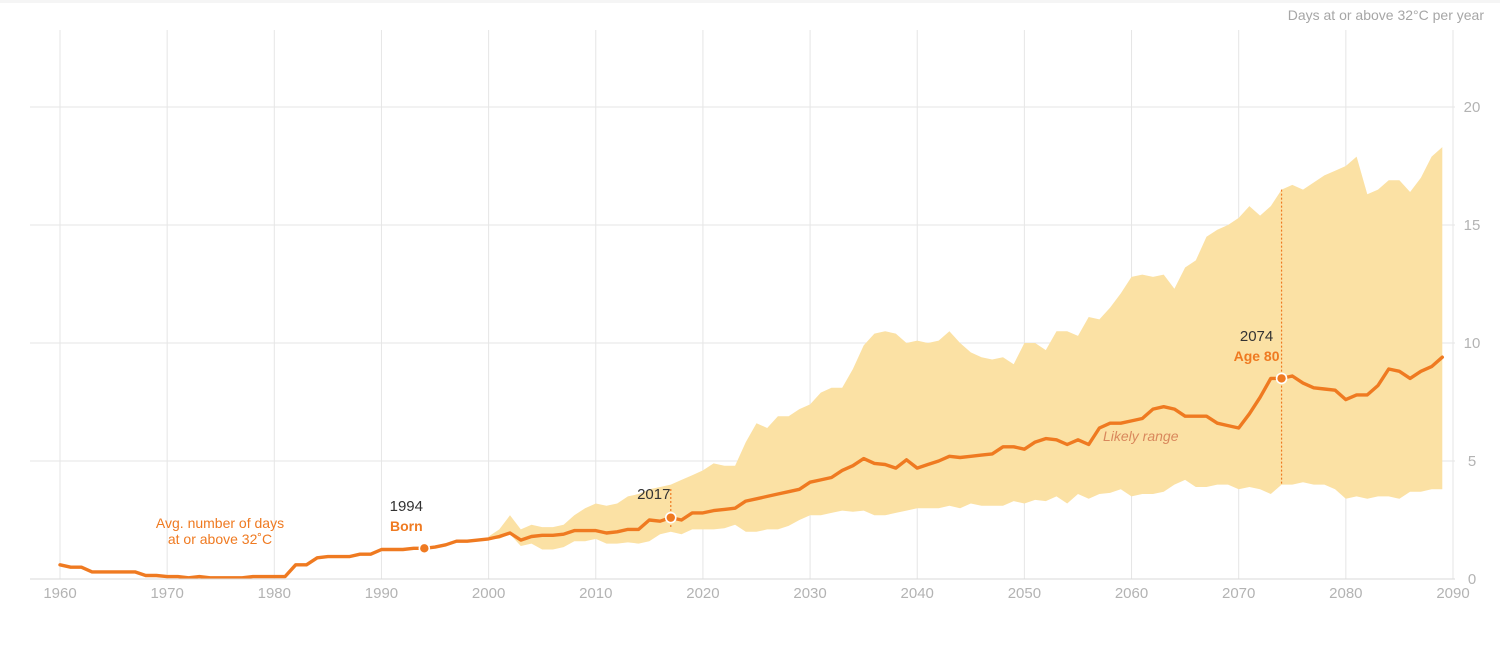 Image resolution: width=1500 pixels, height=645 pixels. What do you see at coordinates (670, 517) in the screenshot?
I see `marker-2017` at bounding box center [670, 517].